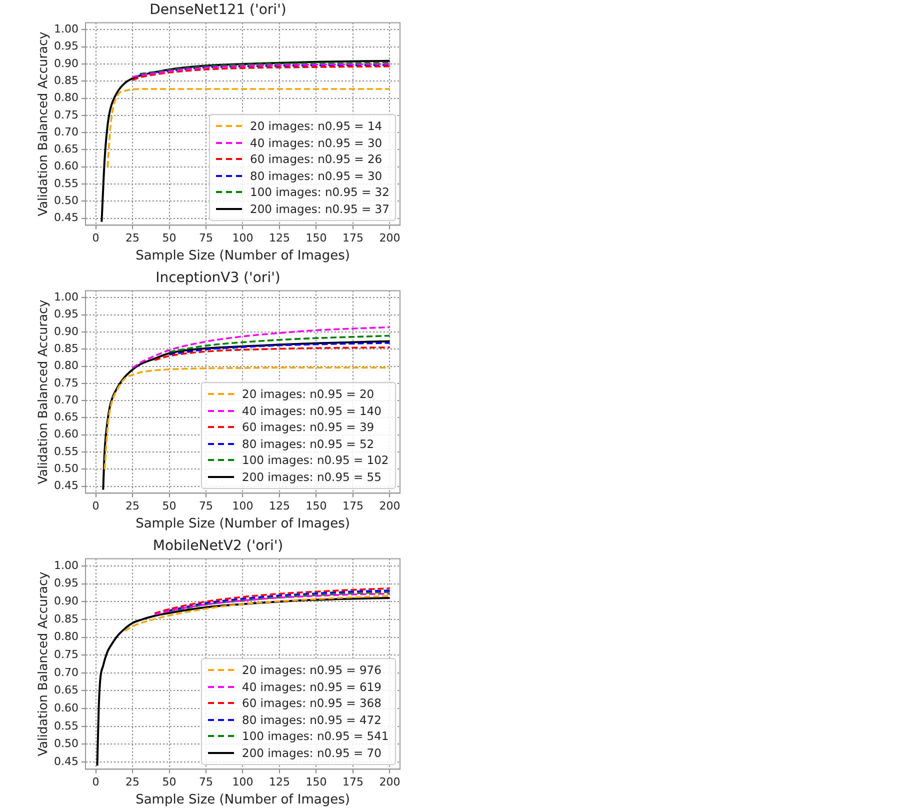 Image resolution: width=901 pixels, height=808 pixels. I want to click on legend-label: 40 images: n0.95 = 30, so click(316, 143).